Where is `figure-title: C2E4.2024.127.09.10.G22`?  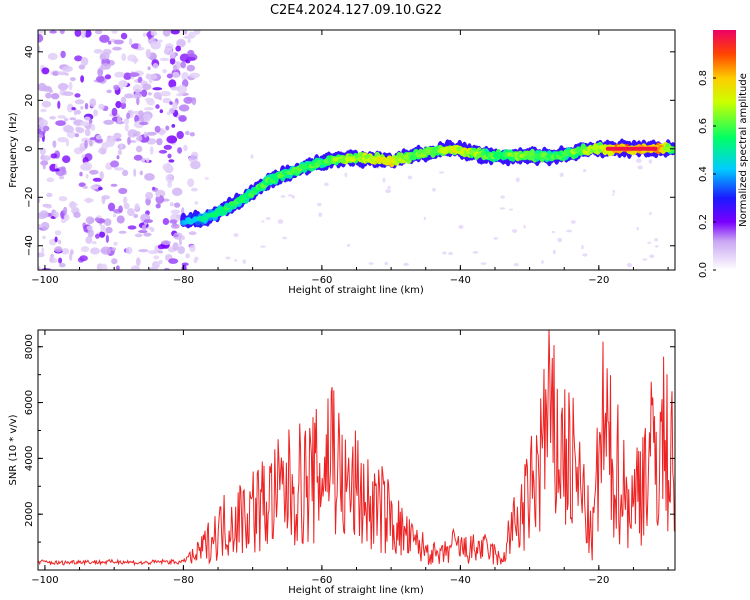 figure-title: C2E4.2024.127.09.10.G22 is located at coordinates (356, 10).